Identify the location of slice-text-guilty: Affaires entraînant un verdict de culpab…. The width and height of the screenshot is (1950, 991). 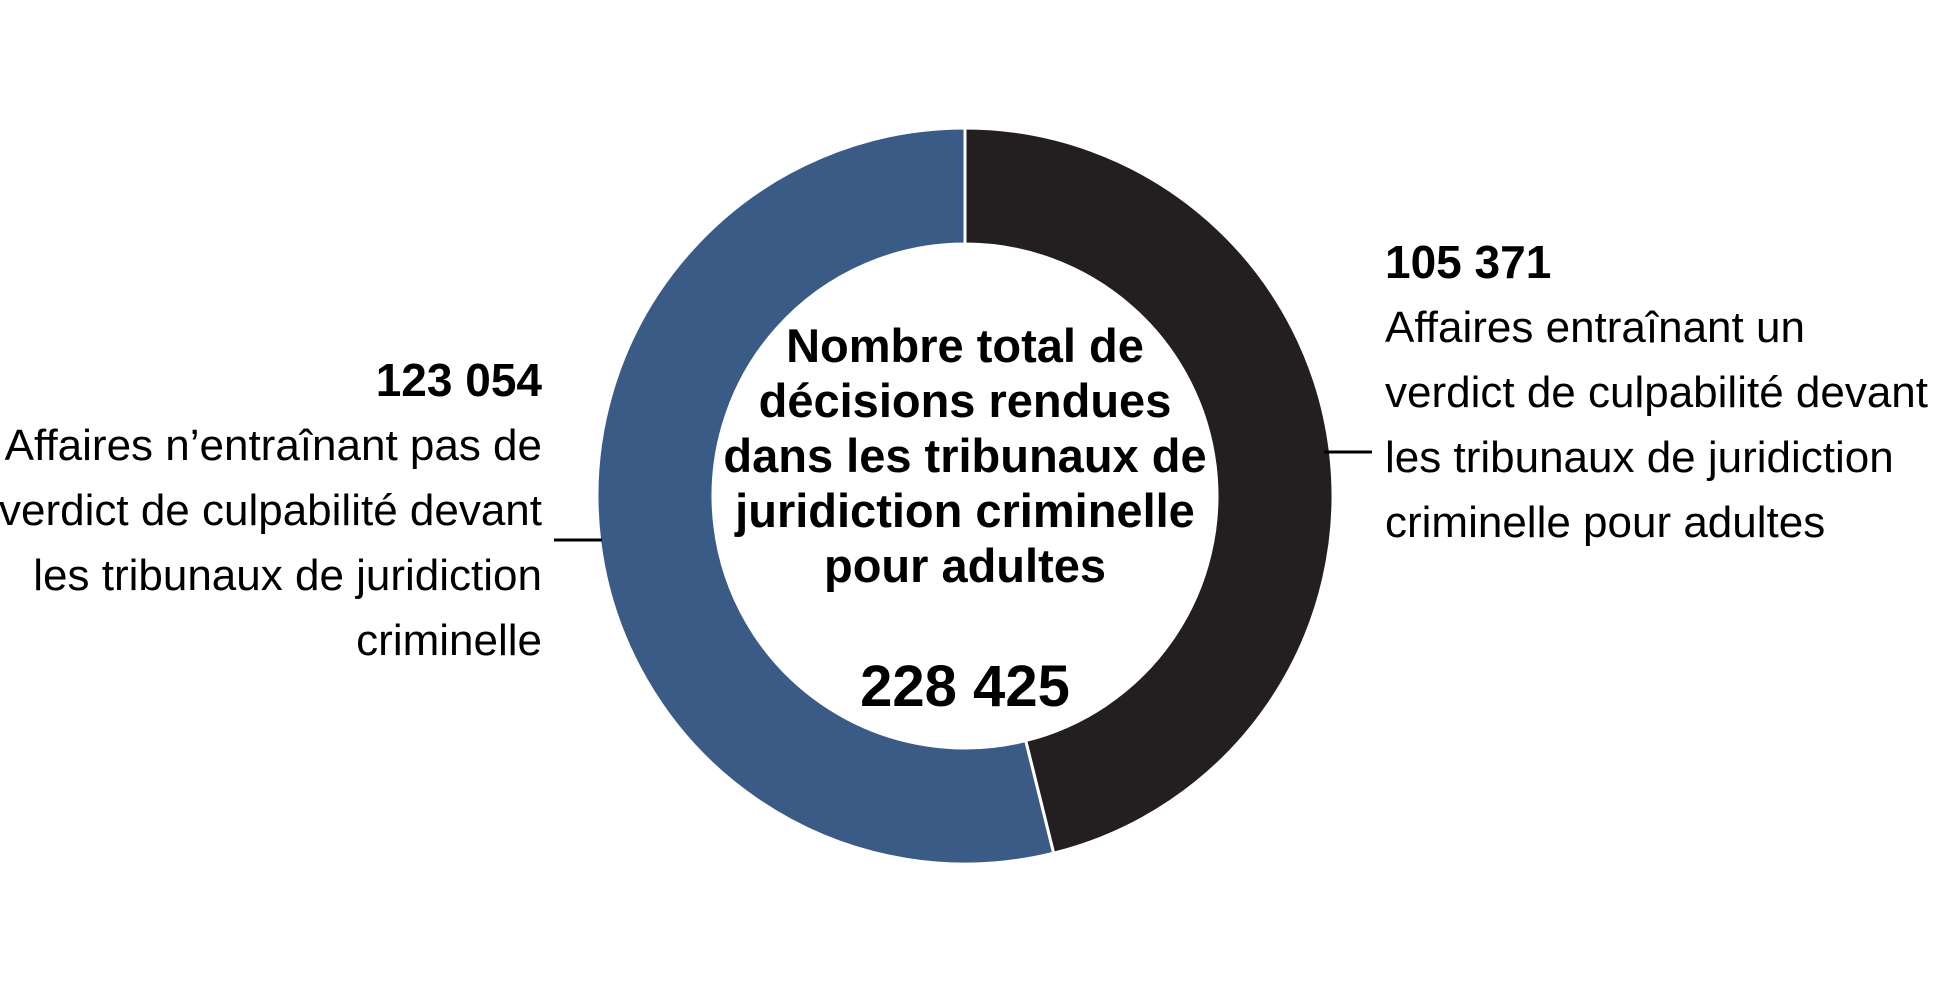
(1656, 425).